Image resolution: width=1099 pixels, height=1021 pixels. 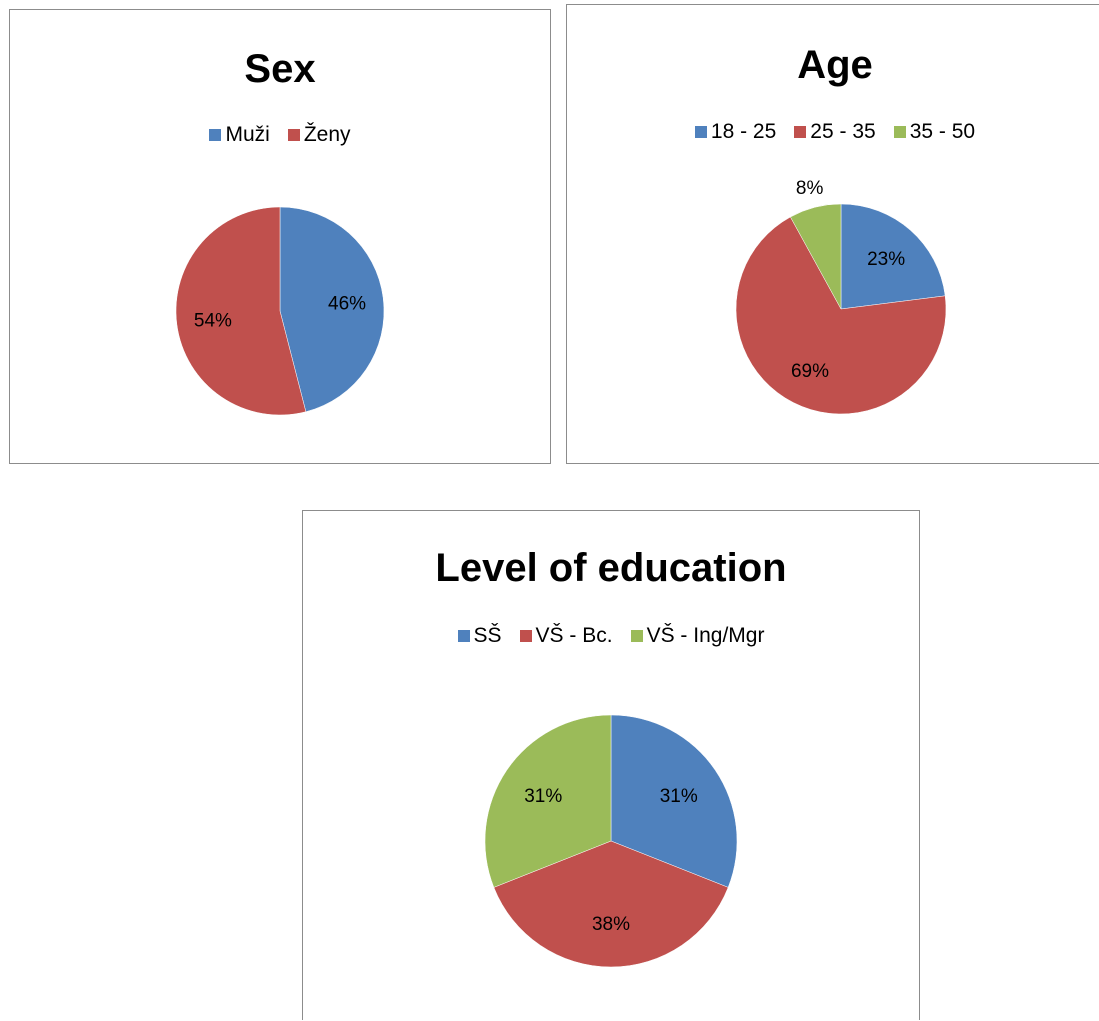 I want to click on data-label: 69%, so click(x=810, y=371).